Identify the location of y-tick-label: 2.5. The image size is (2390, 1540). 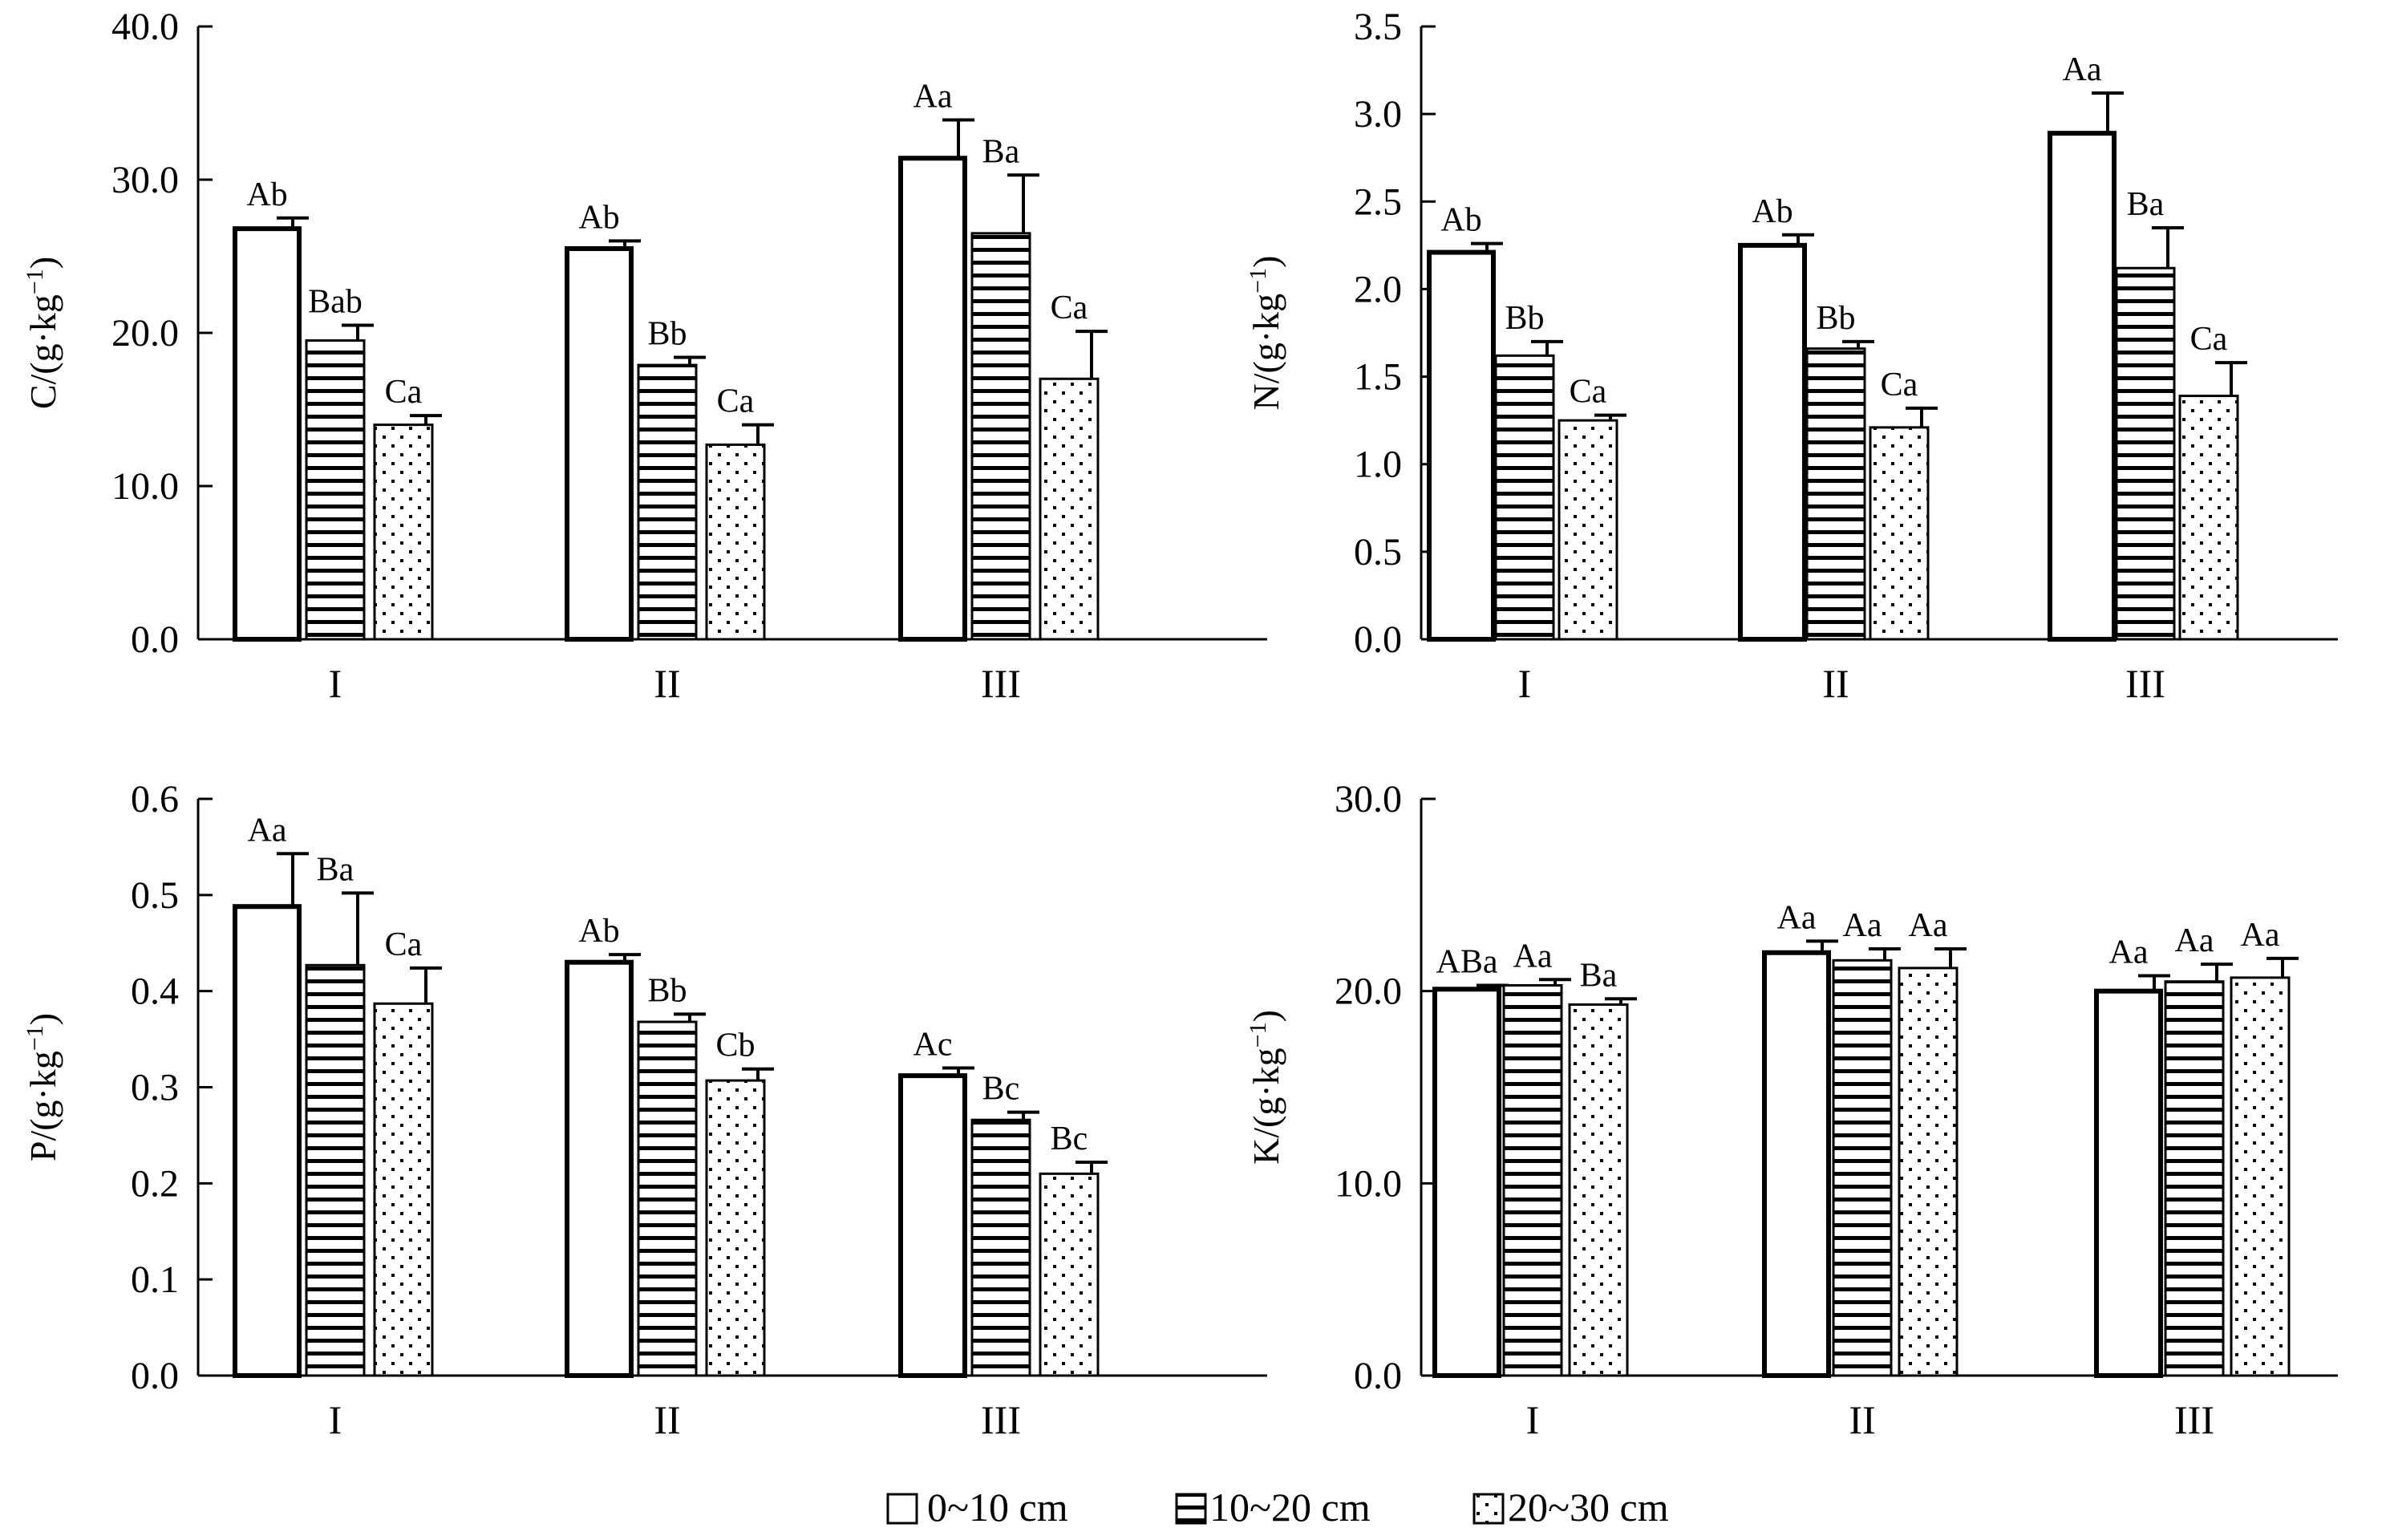
(1378, 201).